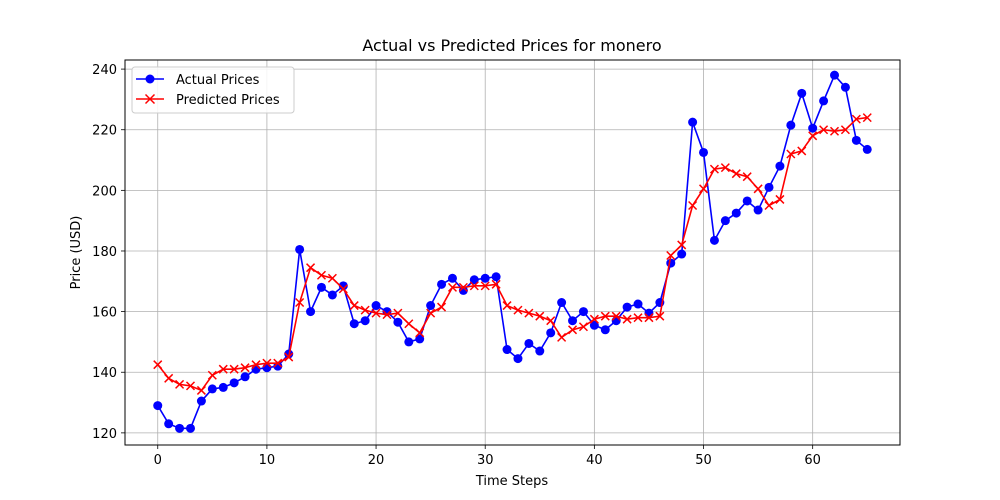 This screenshot has height=500, width=1000. I want to click on legend-marker-predicted, so click(150, 99).